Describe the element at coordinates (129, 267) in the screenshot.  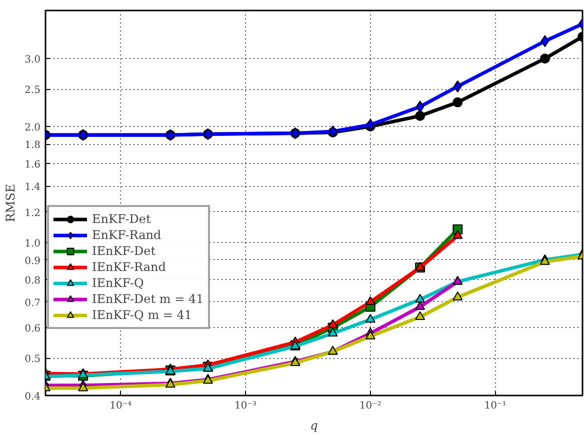
I see `legend-label: IEnKF-Rand` at that location.